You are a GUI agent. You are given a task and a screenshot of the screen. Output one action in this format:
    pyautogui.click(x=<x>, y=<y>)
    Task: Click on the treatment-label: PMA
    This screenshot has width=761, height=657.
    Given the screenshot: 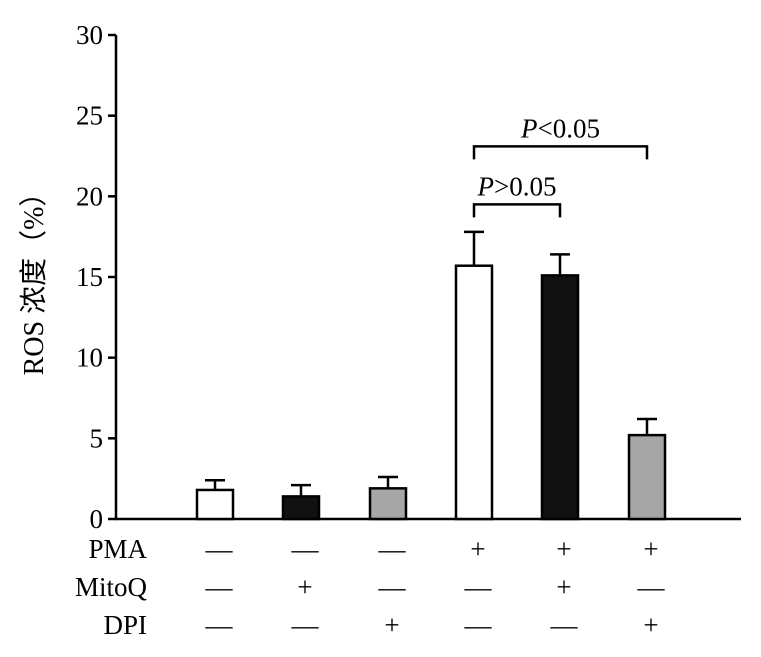 What is the action you would take?
    pyautogui.click(x=117, y=549)
    